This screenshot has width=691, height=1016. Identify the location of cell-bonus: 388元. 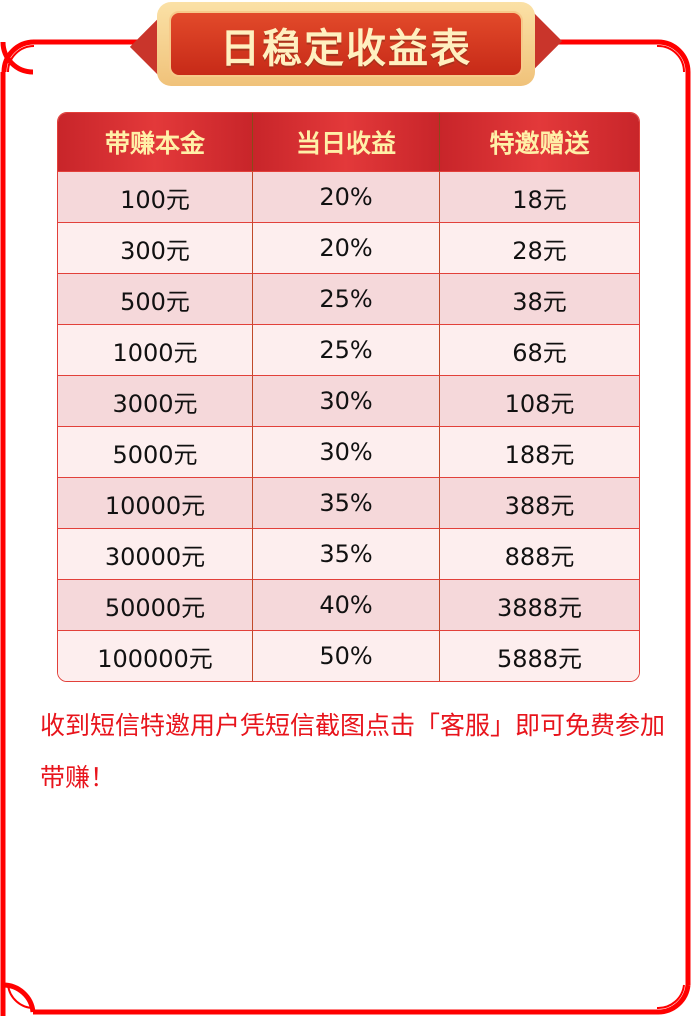
(539, 502).